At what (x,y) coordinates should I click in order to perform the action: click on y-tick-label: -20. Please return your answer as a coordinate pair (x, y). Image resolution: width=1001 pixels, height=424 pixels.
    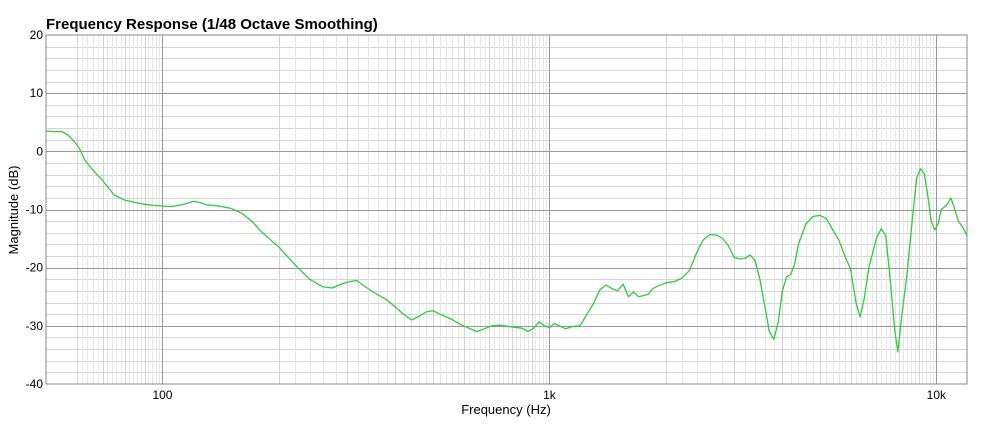
    Looking at the image, I should click on (35, 268).